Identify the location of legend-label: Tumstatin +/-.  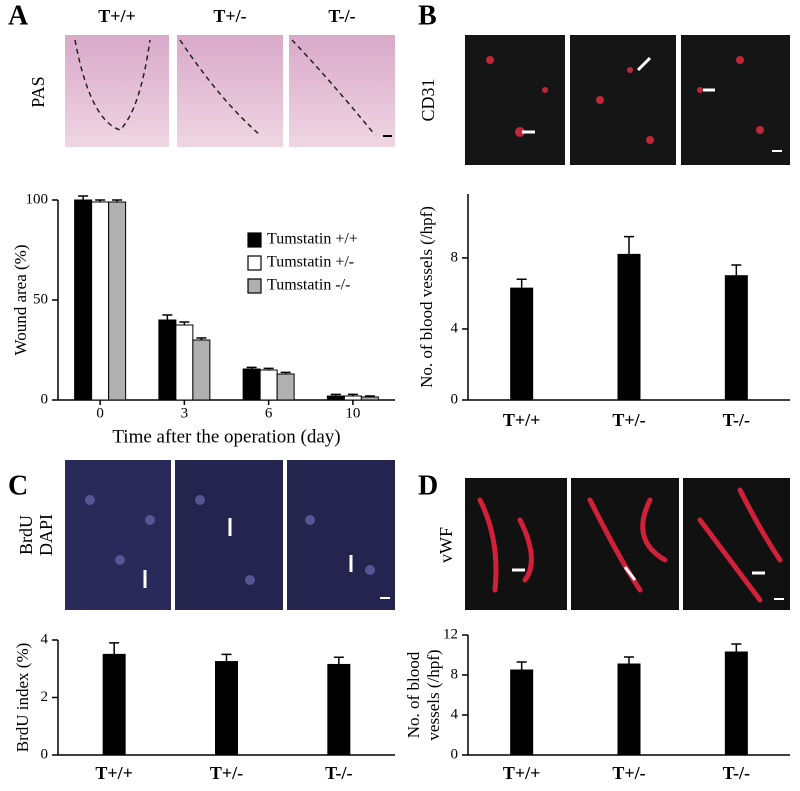
(310, 262).